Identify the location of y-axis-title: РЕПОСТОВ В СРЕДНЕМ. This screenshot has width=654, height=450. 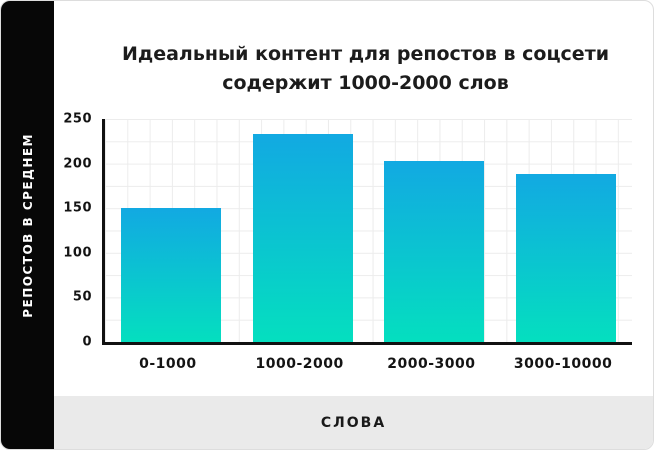
(27, 225).